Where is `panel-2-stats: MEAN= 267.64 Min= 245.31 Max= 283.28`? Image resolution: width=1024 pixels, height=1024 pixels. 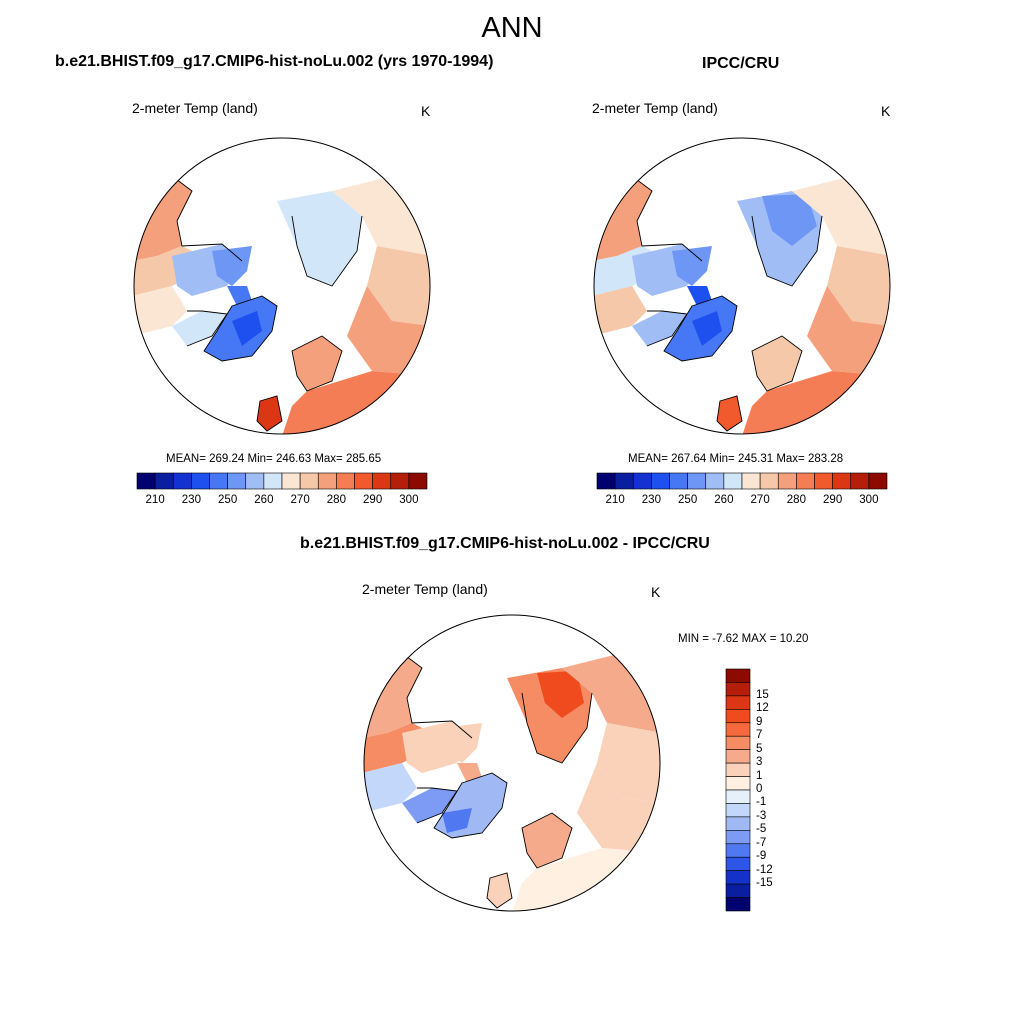
panel-2-stats: MEAN= 267.64 Min= 245.31 Max= 283.28 is located at coordinates (736, 459).